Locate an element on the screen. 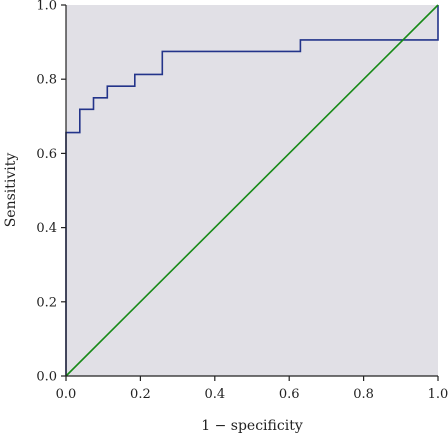 This screenshot has height=434, width=448. y-tick-label: 0.0 is located at coordinates (46, 377).